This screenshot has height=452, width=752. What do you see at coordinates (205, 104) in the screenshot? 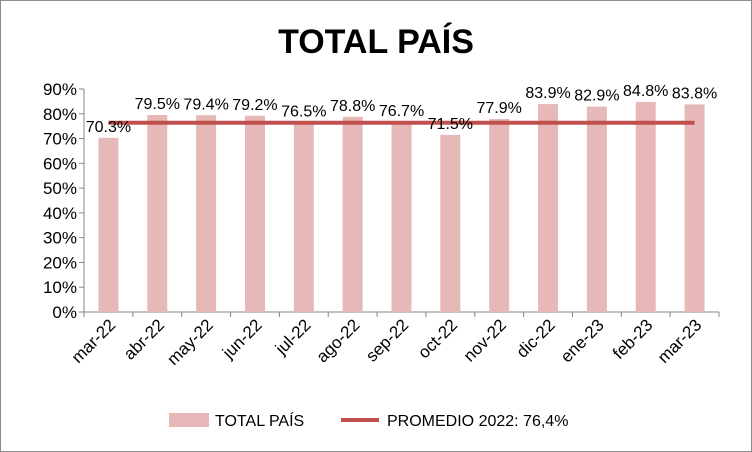
I see `data-label: 79.4%` at bounding box center [205, 104].